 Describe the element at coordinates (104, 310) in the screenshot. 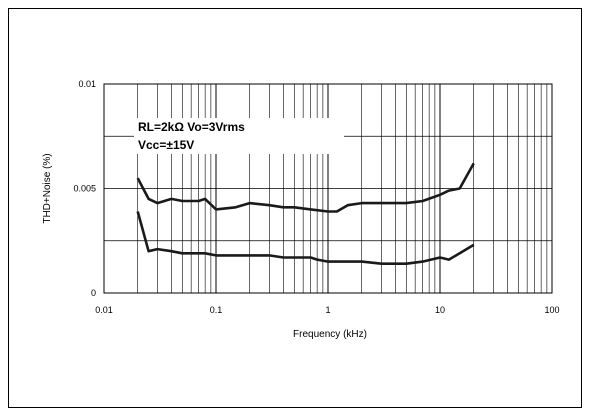

I see `x-tick-label: 0.01` at that location.